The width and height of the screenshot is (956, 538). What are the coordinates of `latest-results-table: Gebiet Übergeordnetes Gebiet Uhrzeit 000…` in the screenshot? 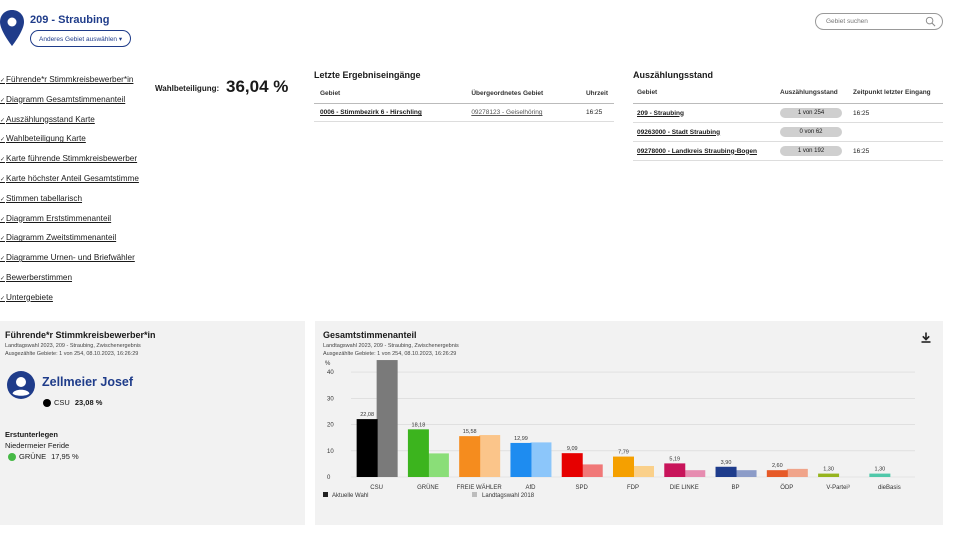 It's located at (464, 104).